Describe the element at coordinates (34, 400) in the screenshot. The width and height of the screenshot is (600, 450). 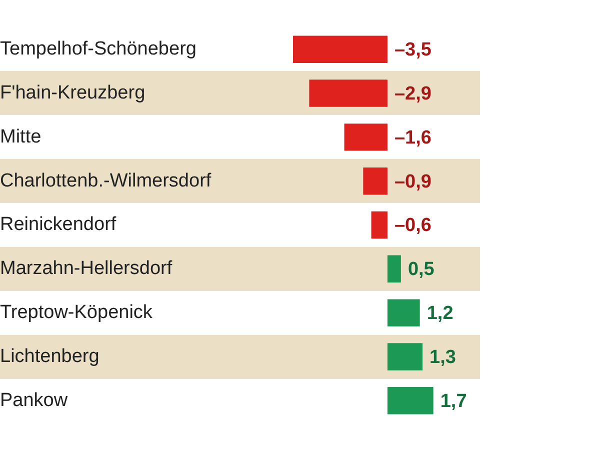
I see `y-tick-label: Pankow` at that location.